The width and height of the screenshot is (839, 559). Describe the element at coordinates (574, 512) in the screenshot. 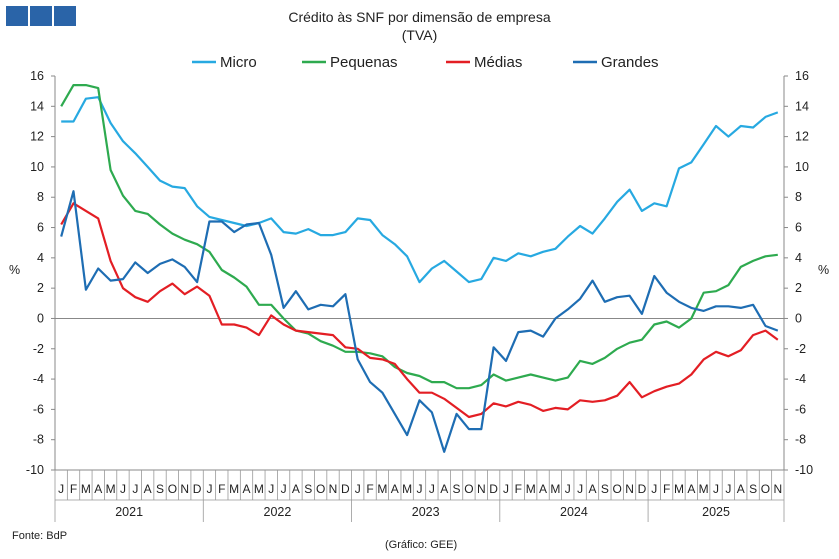

I see `year-label: 2024` at that location.